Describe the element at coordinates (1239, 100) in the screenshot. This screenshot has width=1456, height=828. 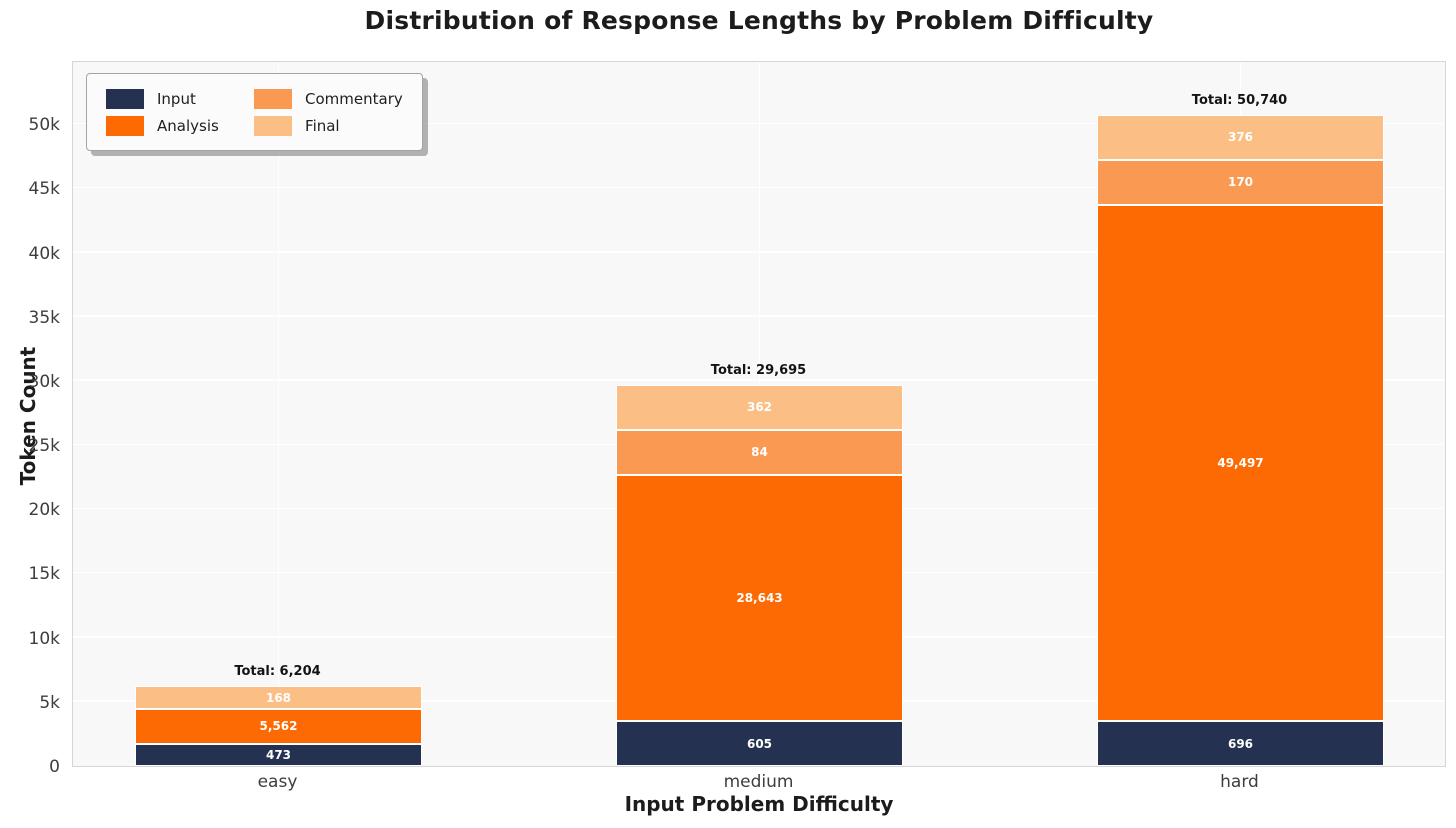
I see `bar-total-label: Total: 50,740` at that location.